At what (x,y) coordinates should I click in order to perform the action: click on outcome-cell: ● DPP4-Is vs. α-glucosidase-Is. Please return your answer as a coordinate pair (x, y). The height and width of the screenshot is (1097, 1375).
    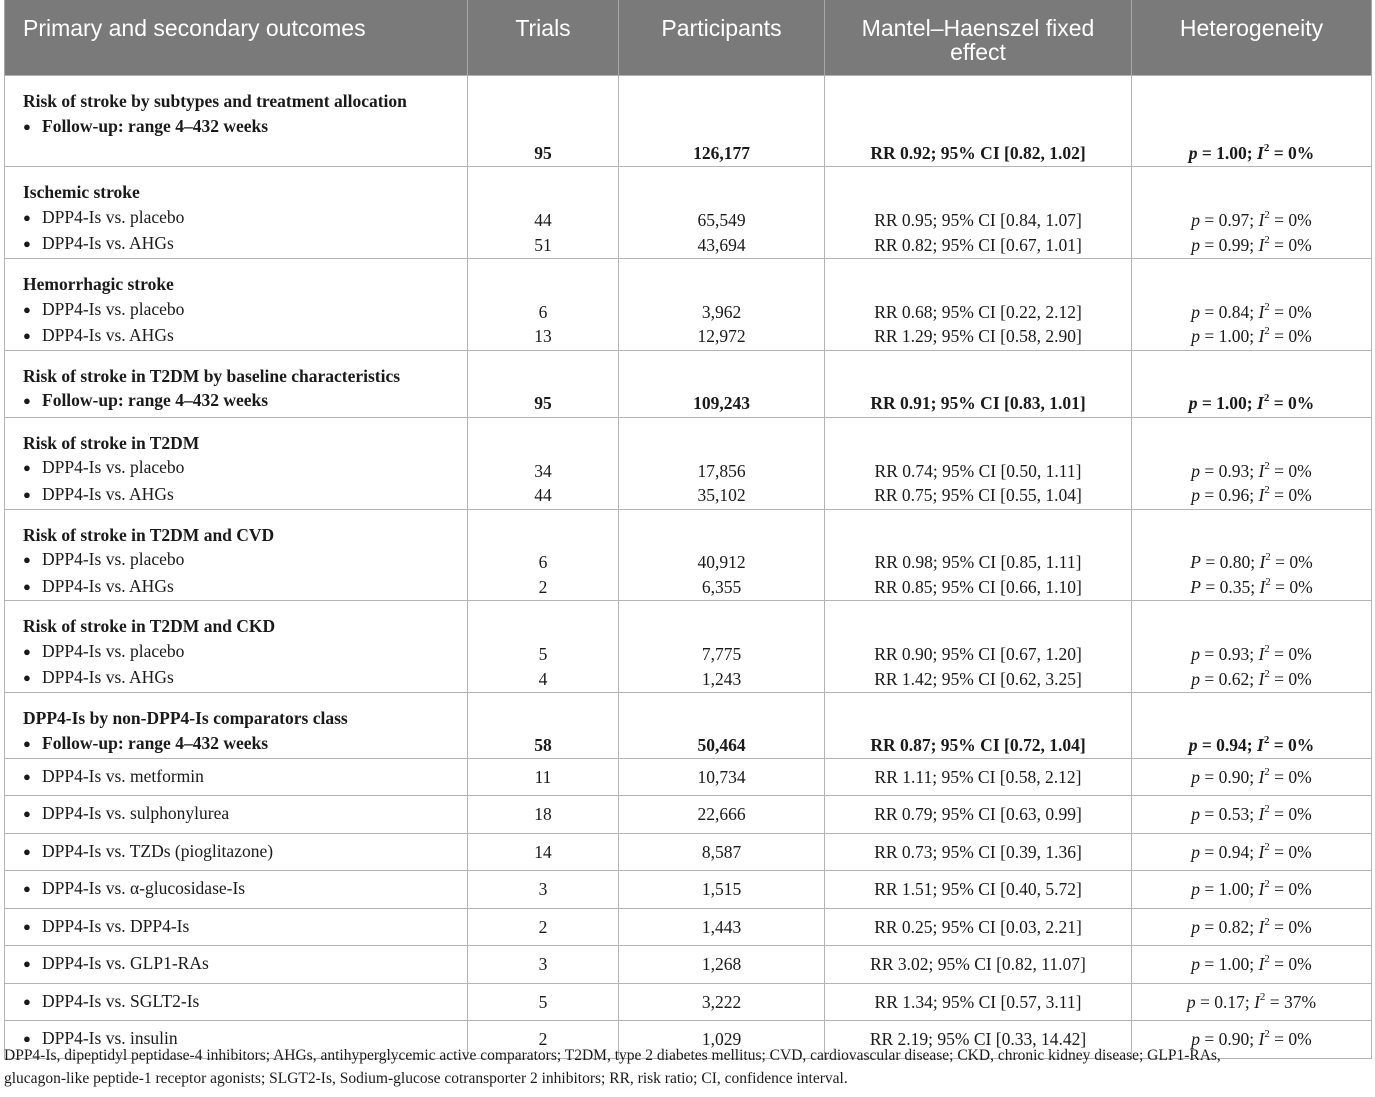
    Looking at the image, I should click on (236, 889).